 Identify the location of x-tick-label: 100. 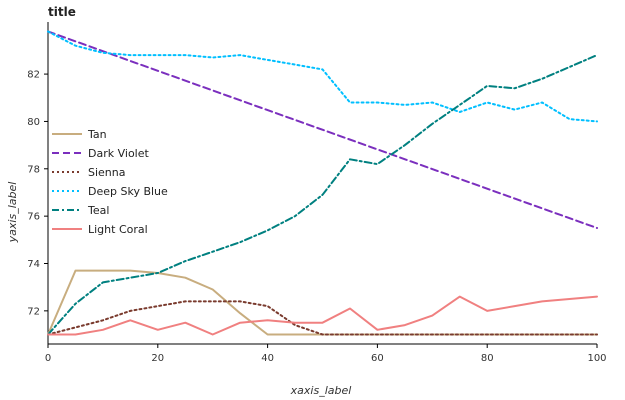
(596, 358).